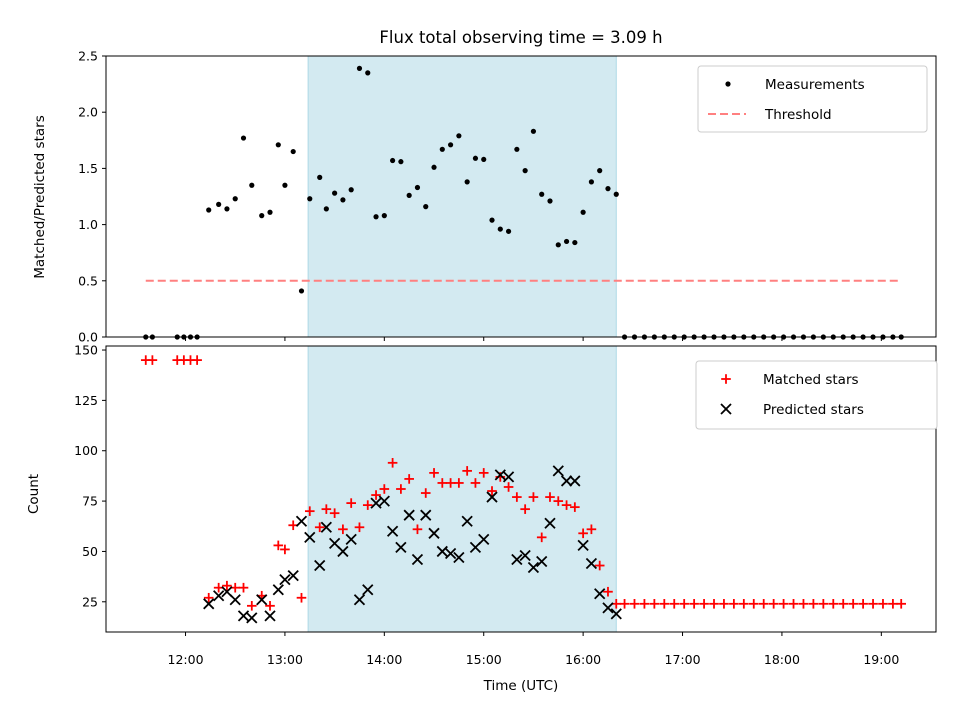  I want to click on y-tick-label: 1.0, so click(88, 224).